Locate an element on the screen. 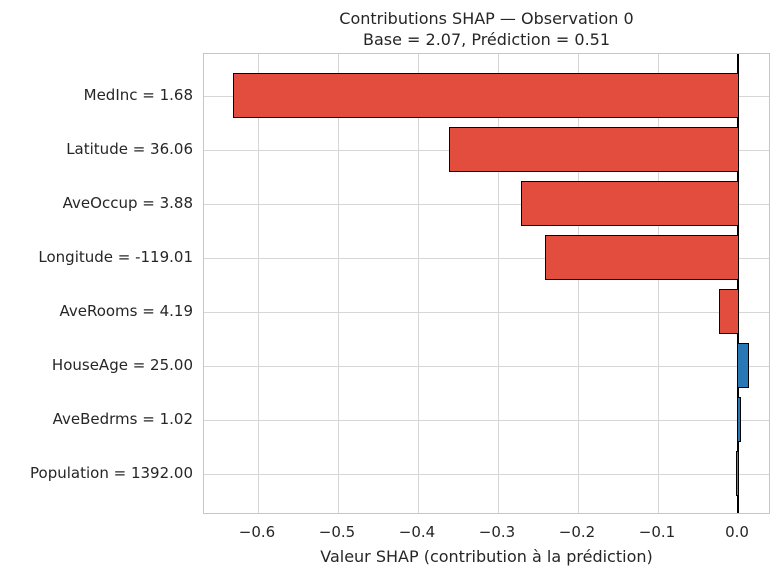  chart-title: Contributions SHAP — Observation 0 is located at coordinates (486, 18).